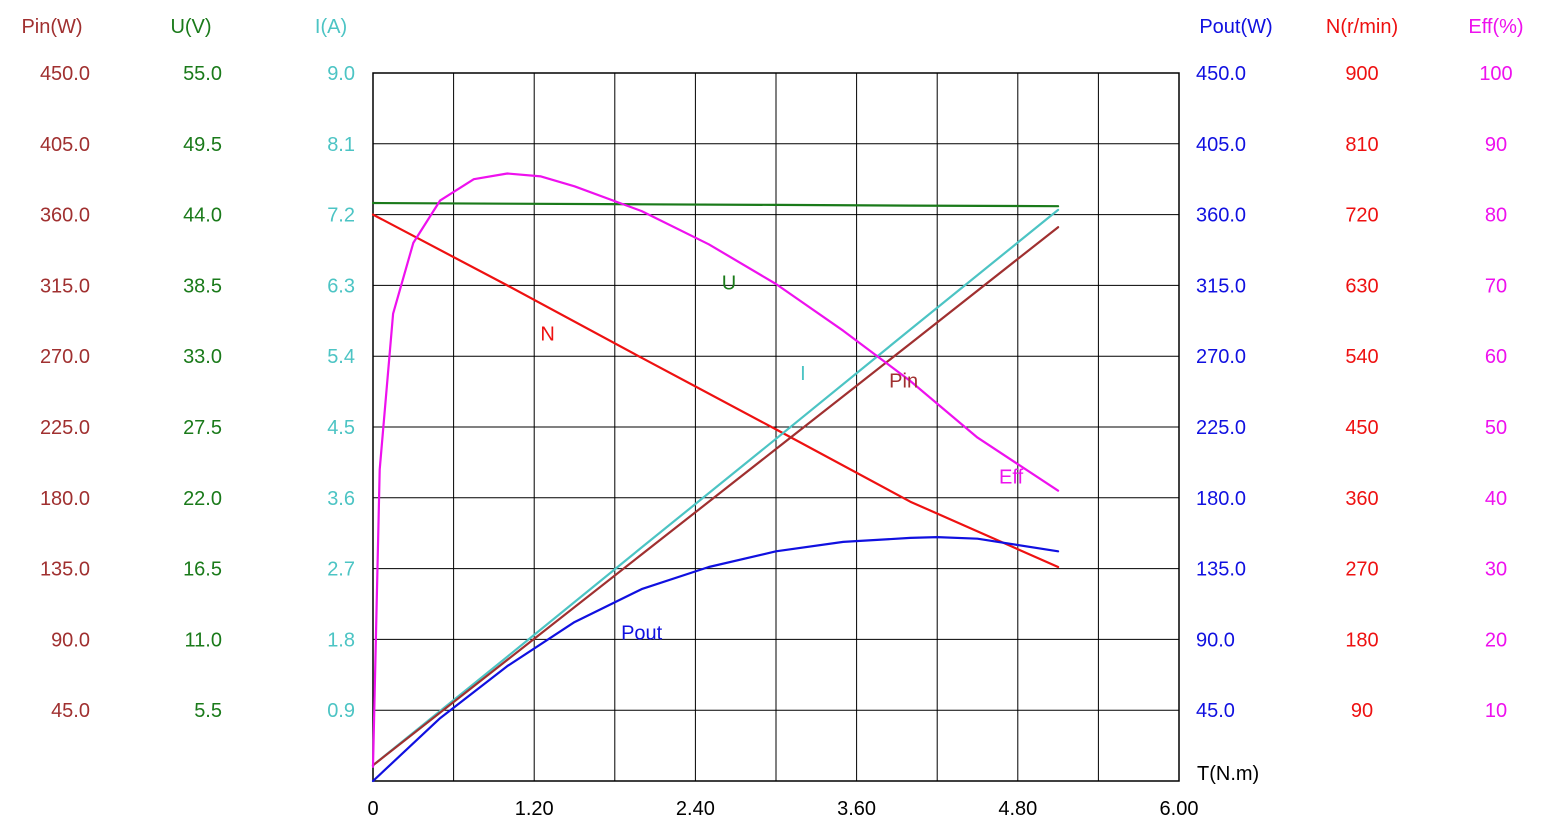 The image size is (1542, 820). Describe the element at coordinates (202, 570) in the screenshot. I see `tick-label-u: 16.5` at that location.